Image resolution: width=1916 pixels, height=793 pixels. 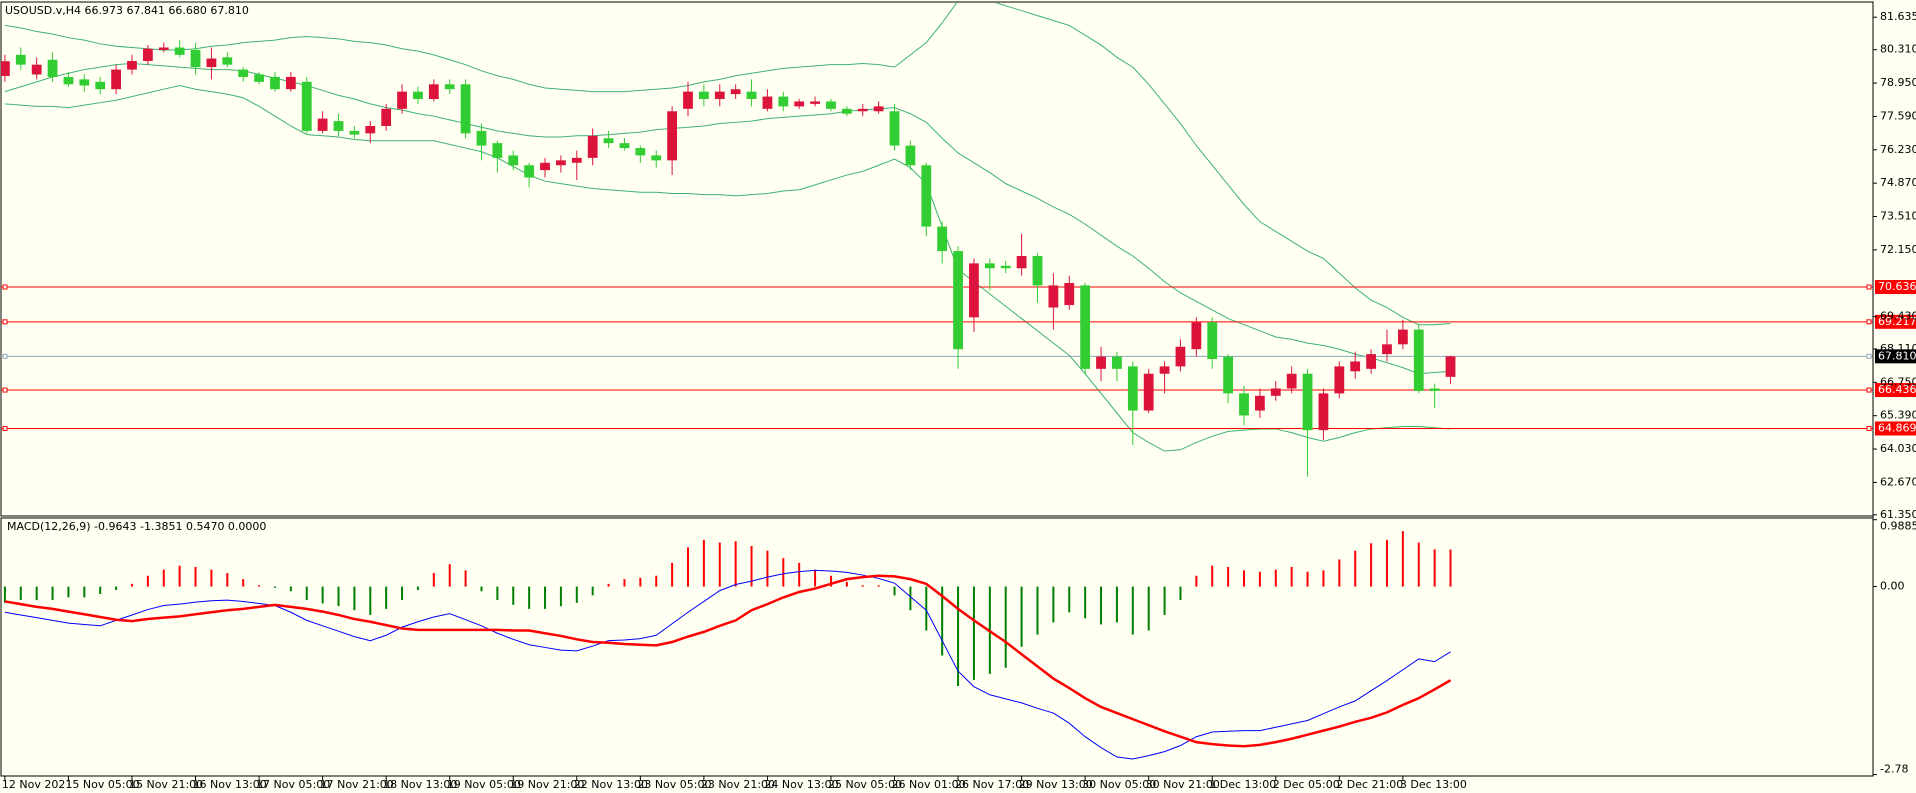 What do you see at coordinates (992, 784) in the screenshot?
I see `x-tick-label: 26 Nov 17:00` at bounding box center [992, 784].